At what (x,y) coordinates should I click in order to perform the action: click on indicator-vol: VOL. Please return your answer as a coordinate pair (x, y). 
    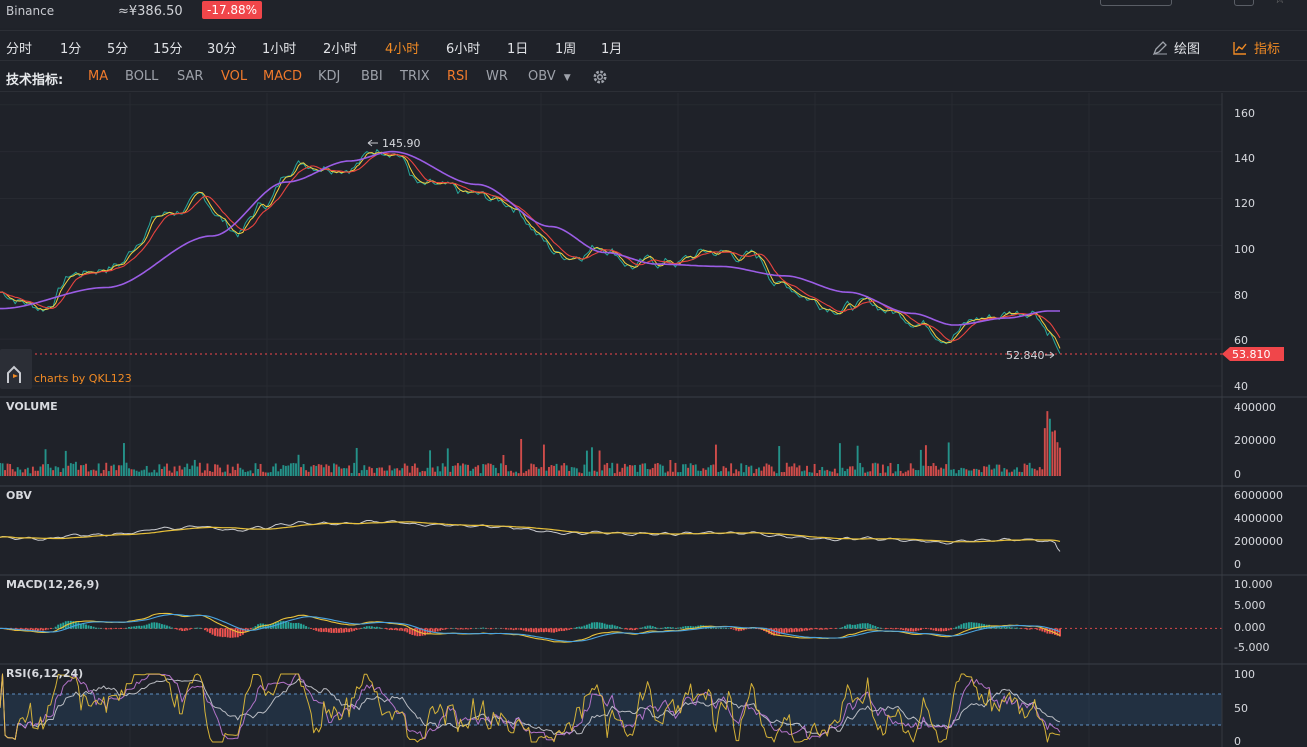
    Looking at the image, I should click on (234, 76).